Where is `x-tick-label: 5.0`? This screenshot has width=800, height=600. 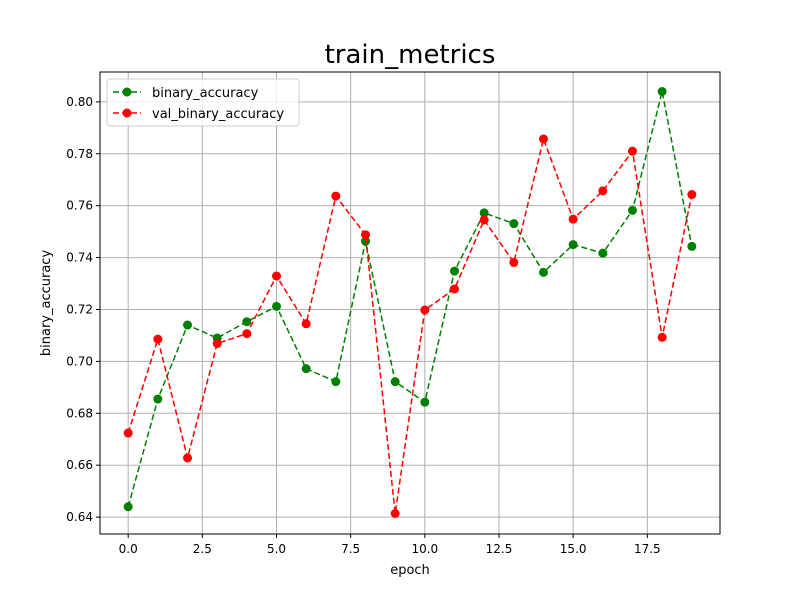 x-tick-label: 5.0 is located at coordinates (276, 549).